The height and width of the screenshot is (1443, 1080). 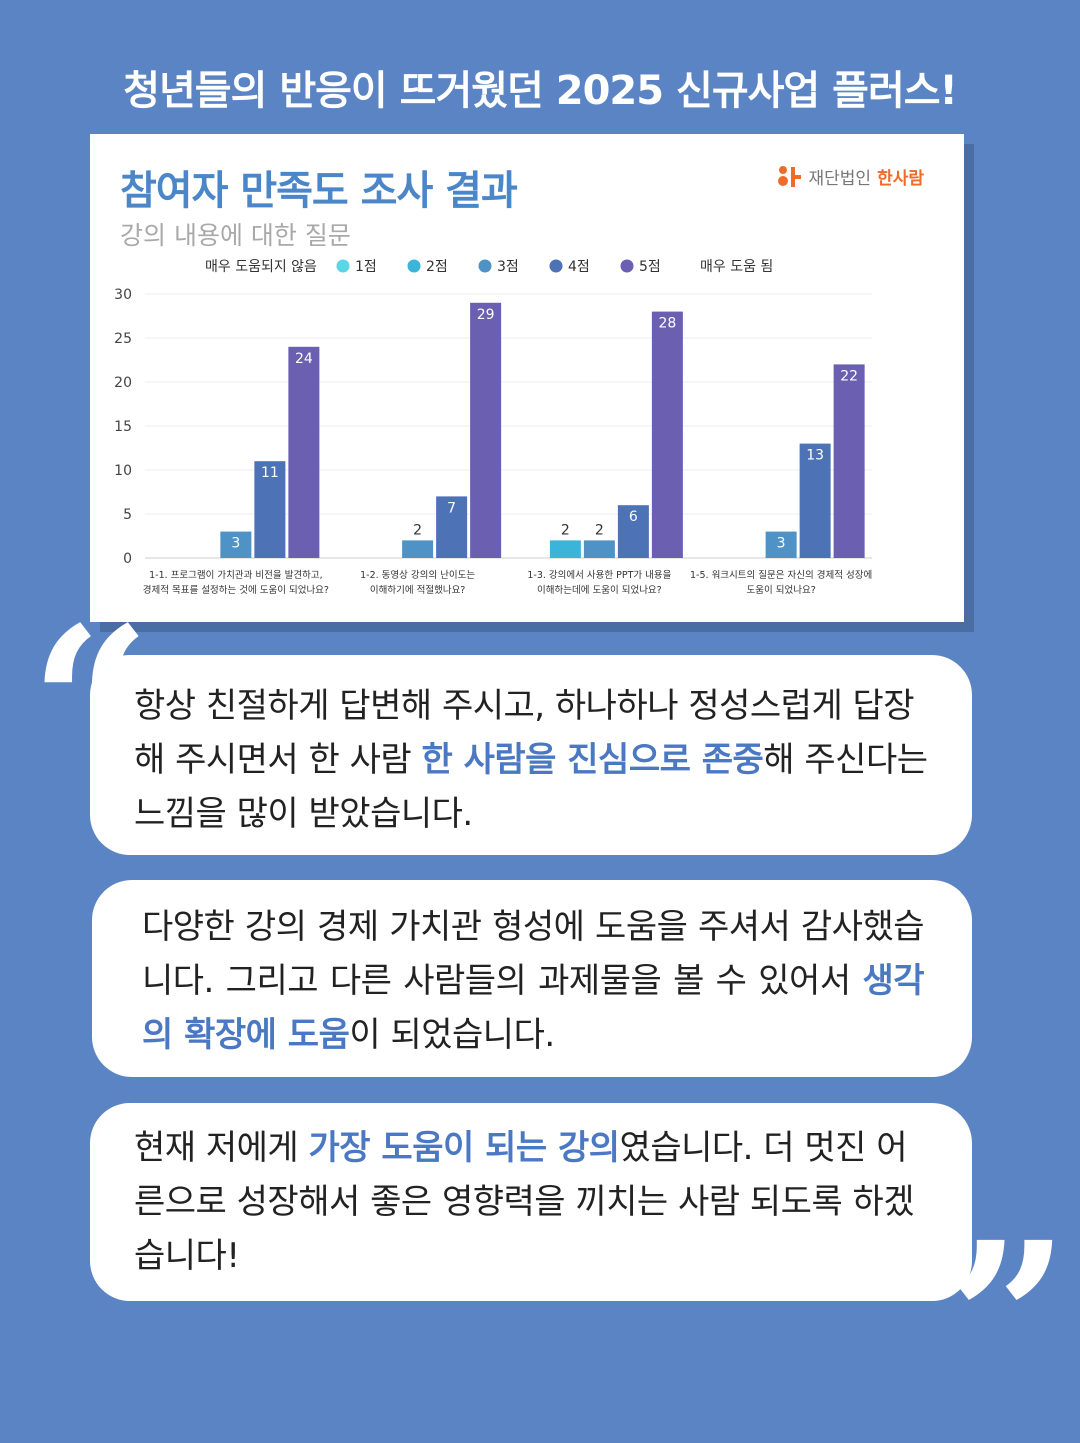 I want to click on data-label: 13, so click(x=815, y=456).